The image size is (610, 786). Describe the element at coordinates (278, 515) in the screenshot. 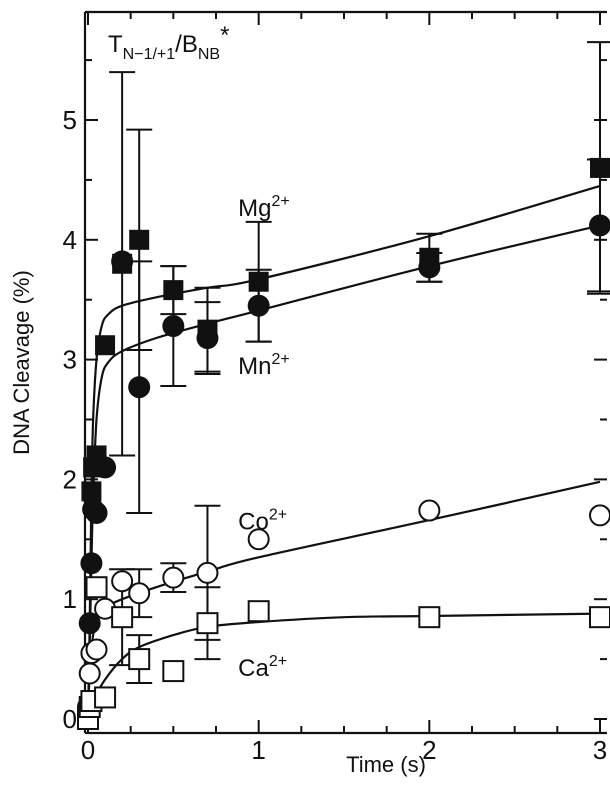

I see `co-label-charge: 2+` at that location.